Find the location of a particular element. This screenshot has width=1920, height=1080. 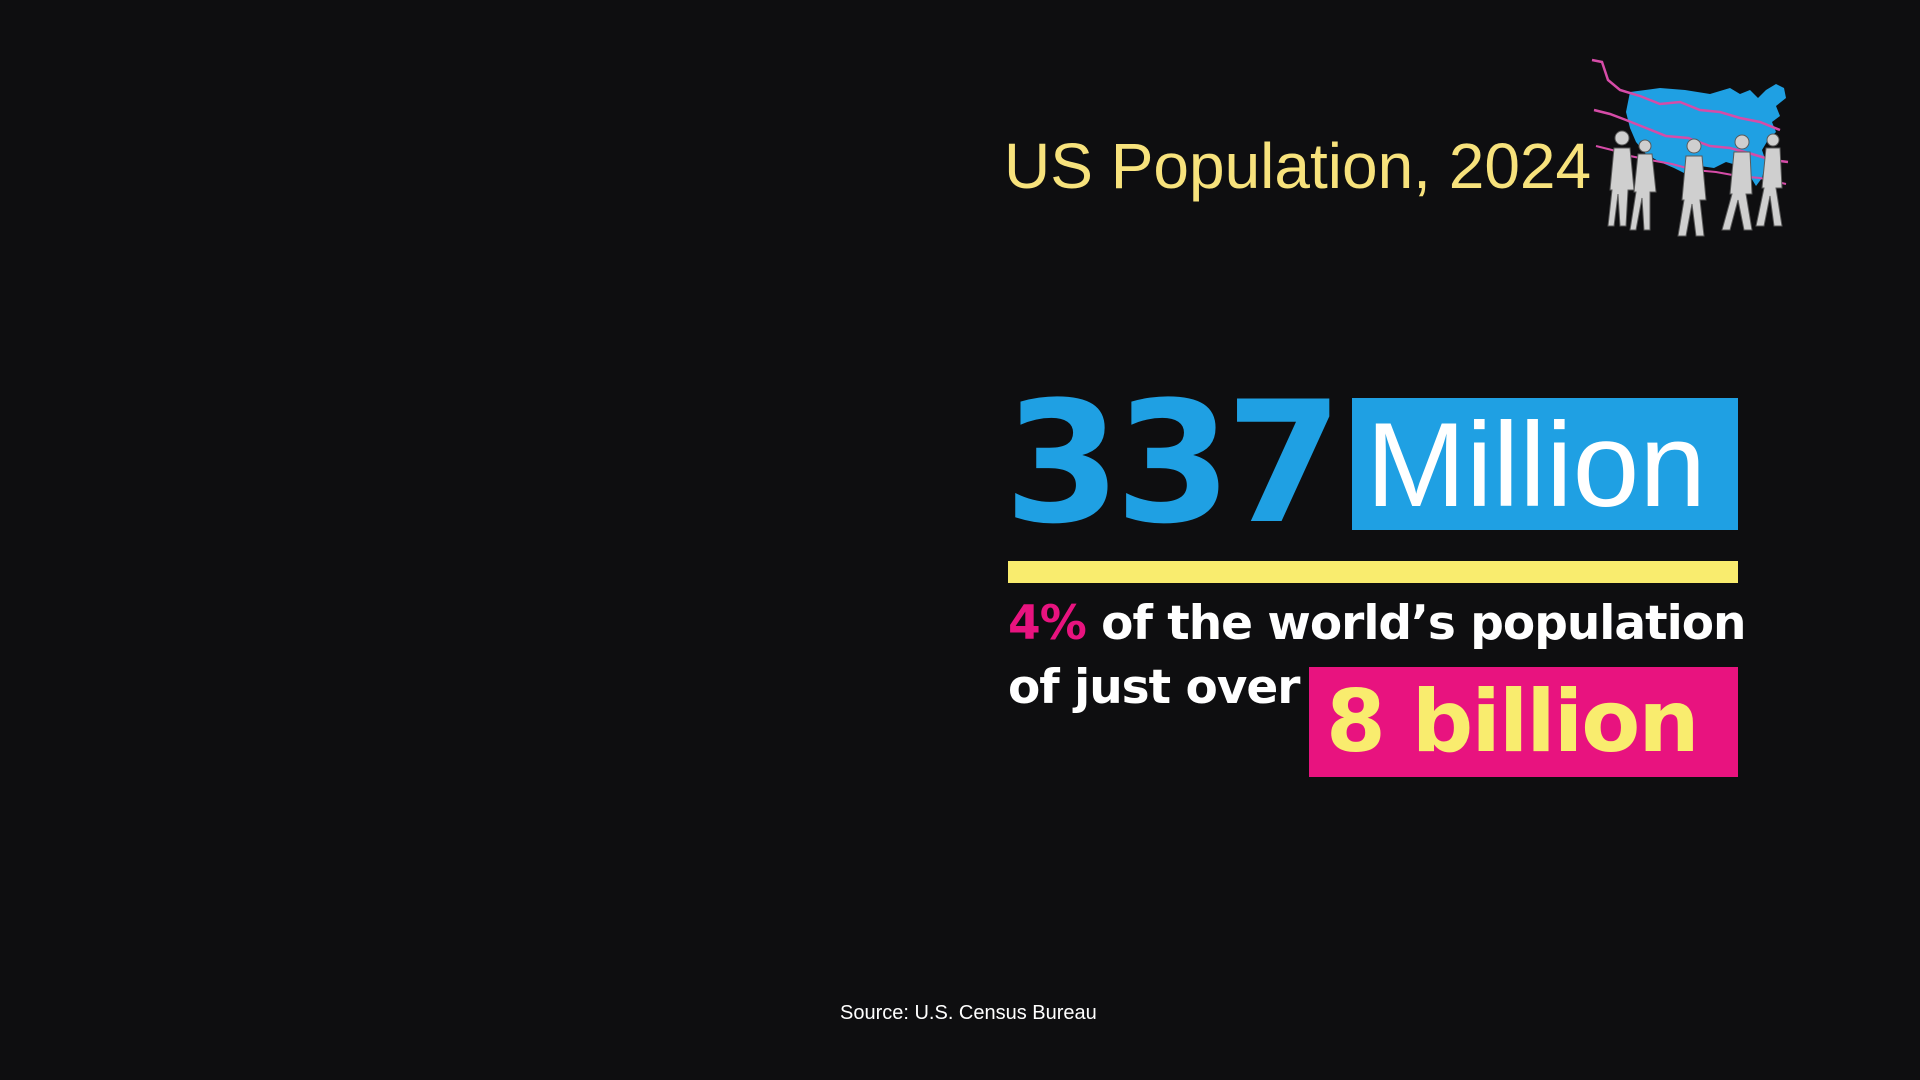

percent-value: 4% is located at coordinates (1047, 623).